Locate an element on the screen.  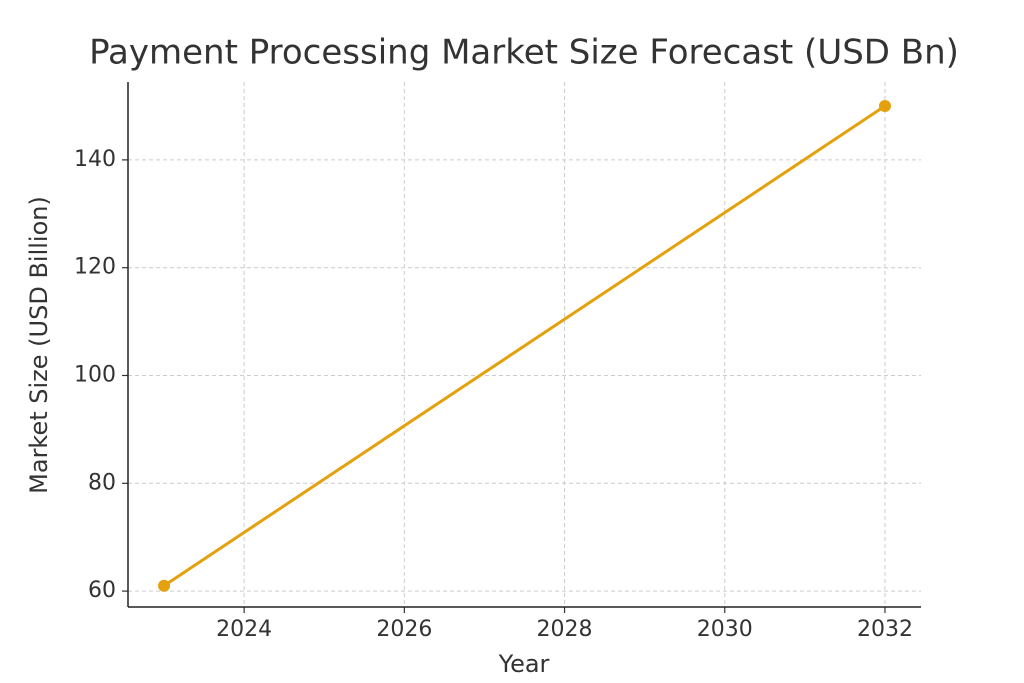
x-tick-label: 2024 is located at coordinates (244, 629).